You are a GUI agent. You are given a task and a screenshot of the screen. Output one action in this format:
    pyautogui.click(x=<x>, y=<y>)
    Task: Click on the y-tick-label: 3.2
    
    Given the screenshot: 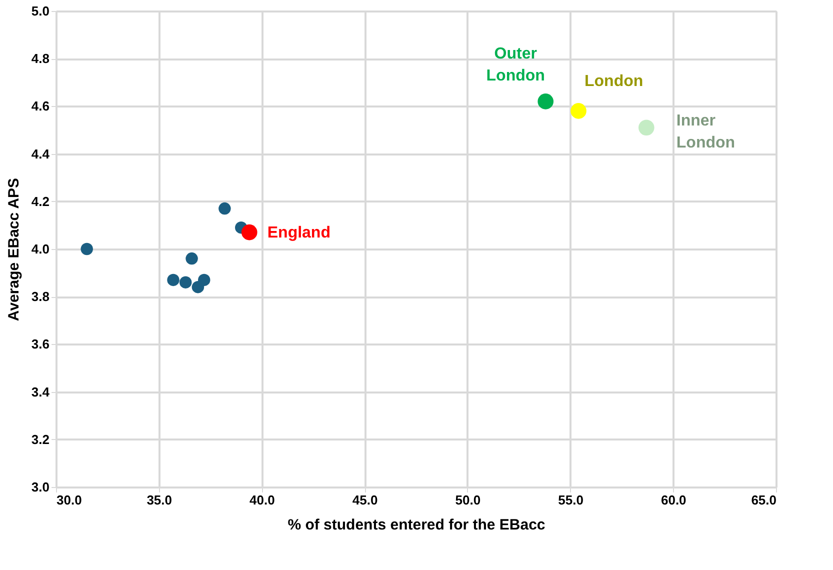 What is the action you would take?
    pyautogui.click(x=40, y=439)
    